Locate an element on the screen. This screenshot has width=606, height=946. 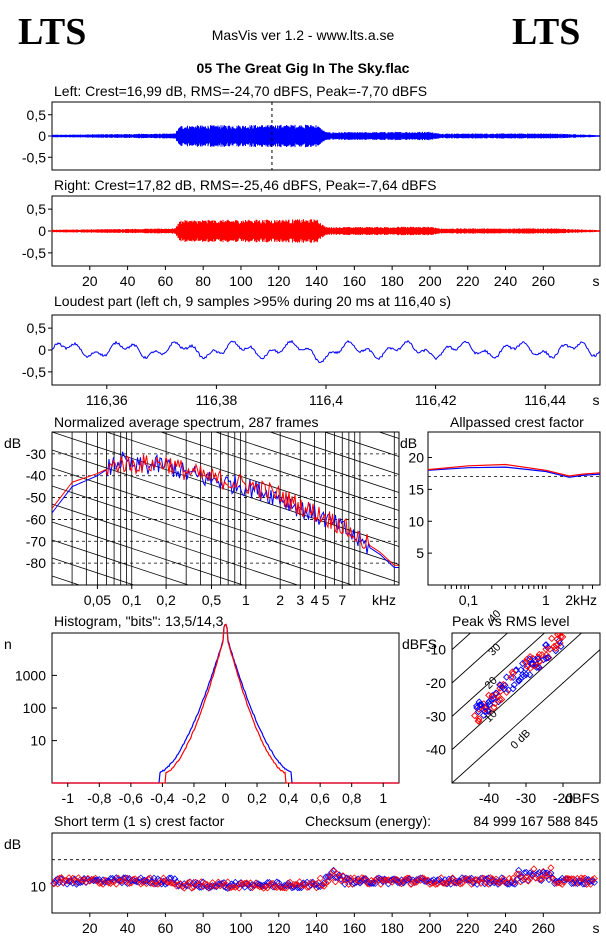
x-tick-label: 120 is located at coordinates (279, 281).